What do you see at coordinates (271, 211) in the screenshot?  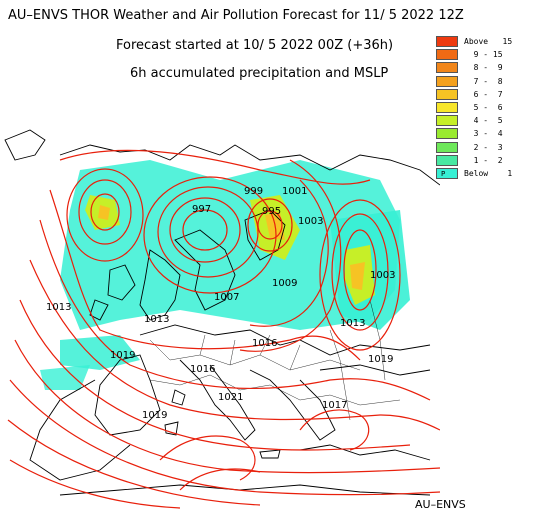 I see `isobar-label: 995` at bounding box center [271, 211].